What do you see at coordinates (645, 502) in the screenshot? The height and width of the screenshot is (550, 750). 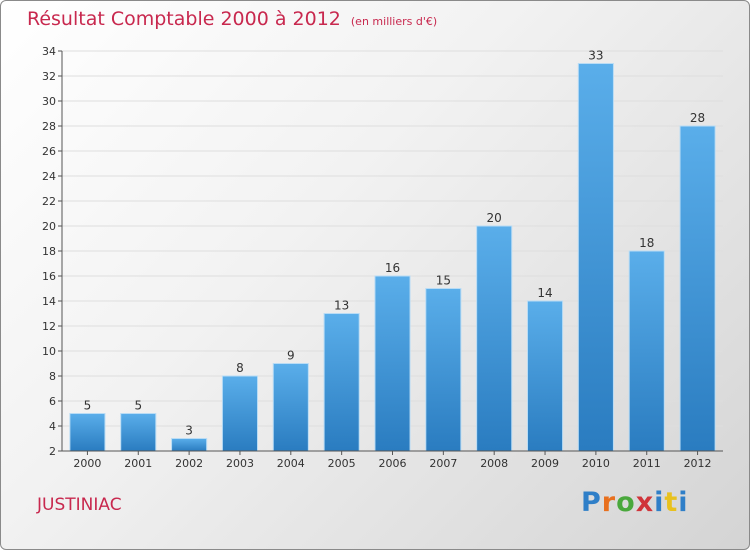 I see `logo-letter: x` at bounding box center [645, 502].